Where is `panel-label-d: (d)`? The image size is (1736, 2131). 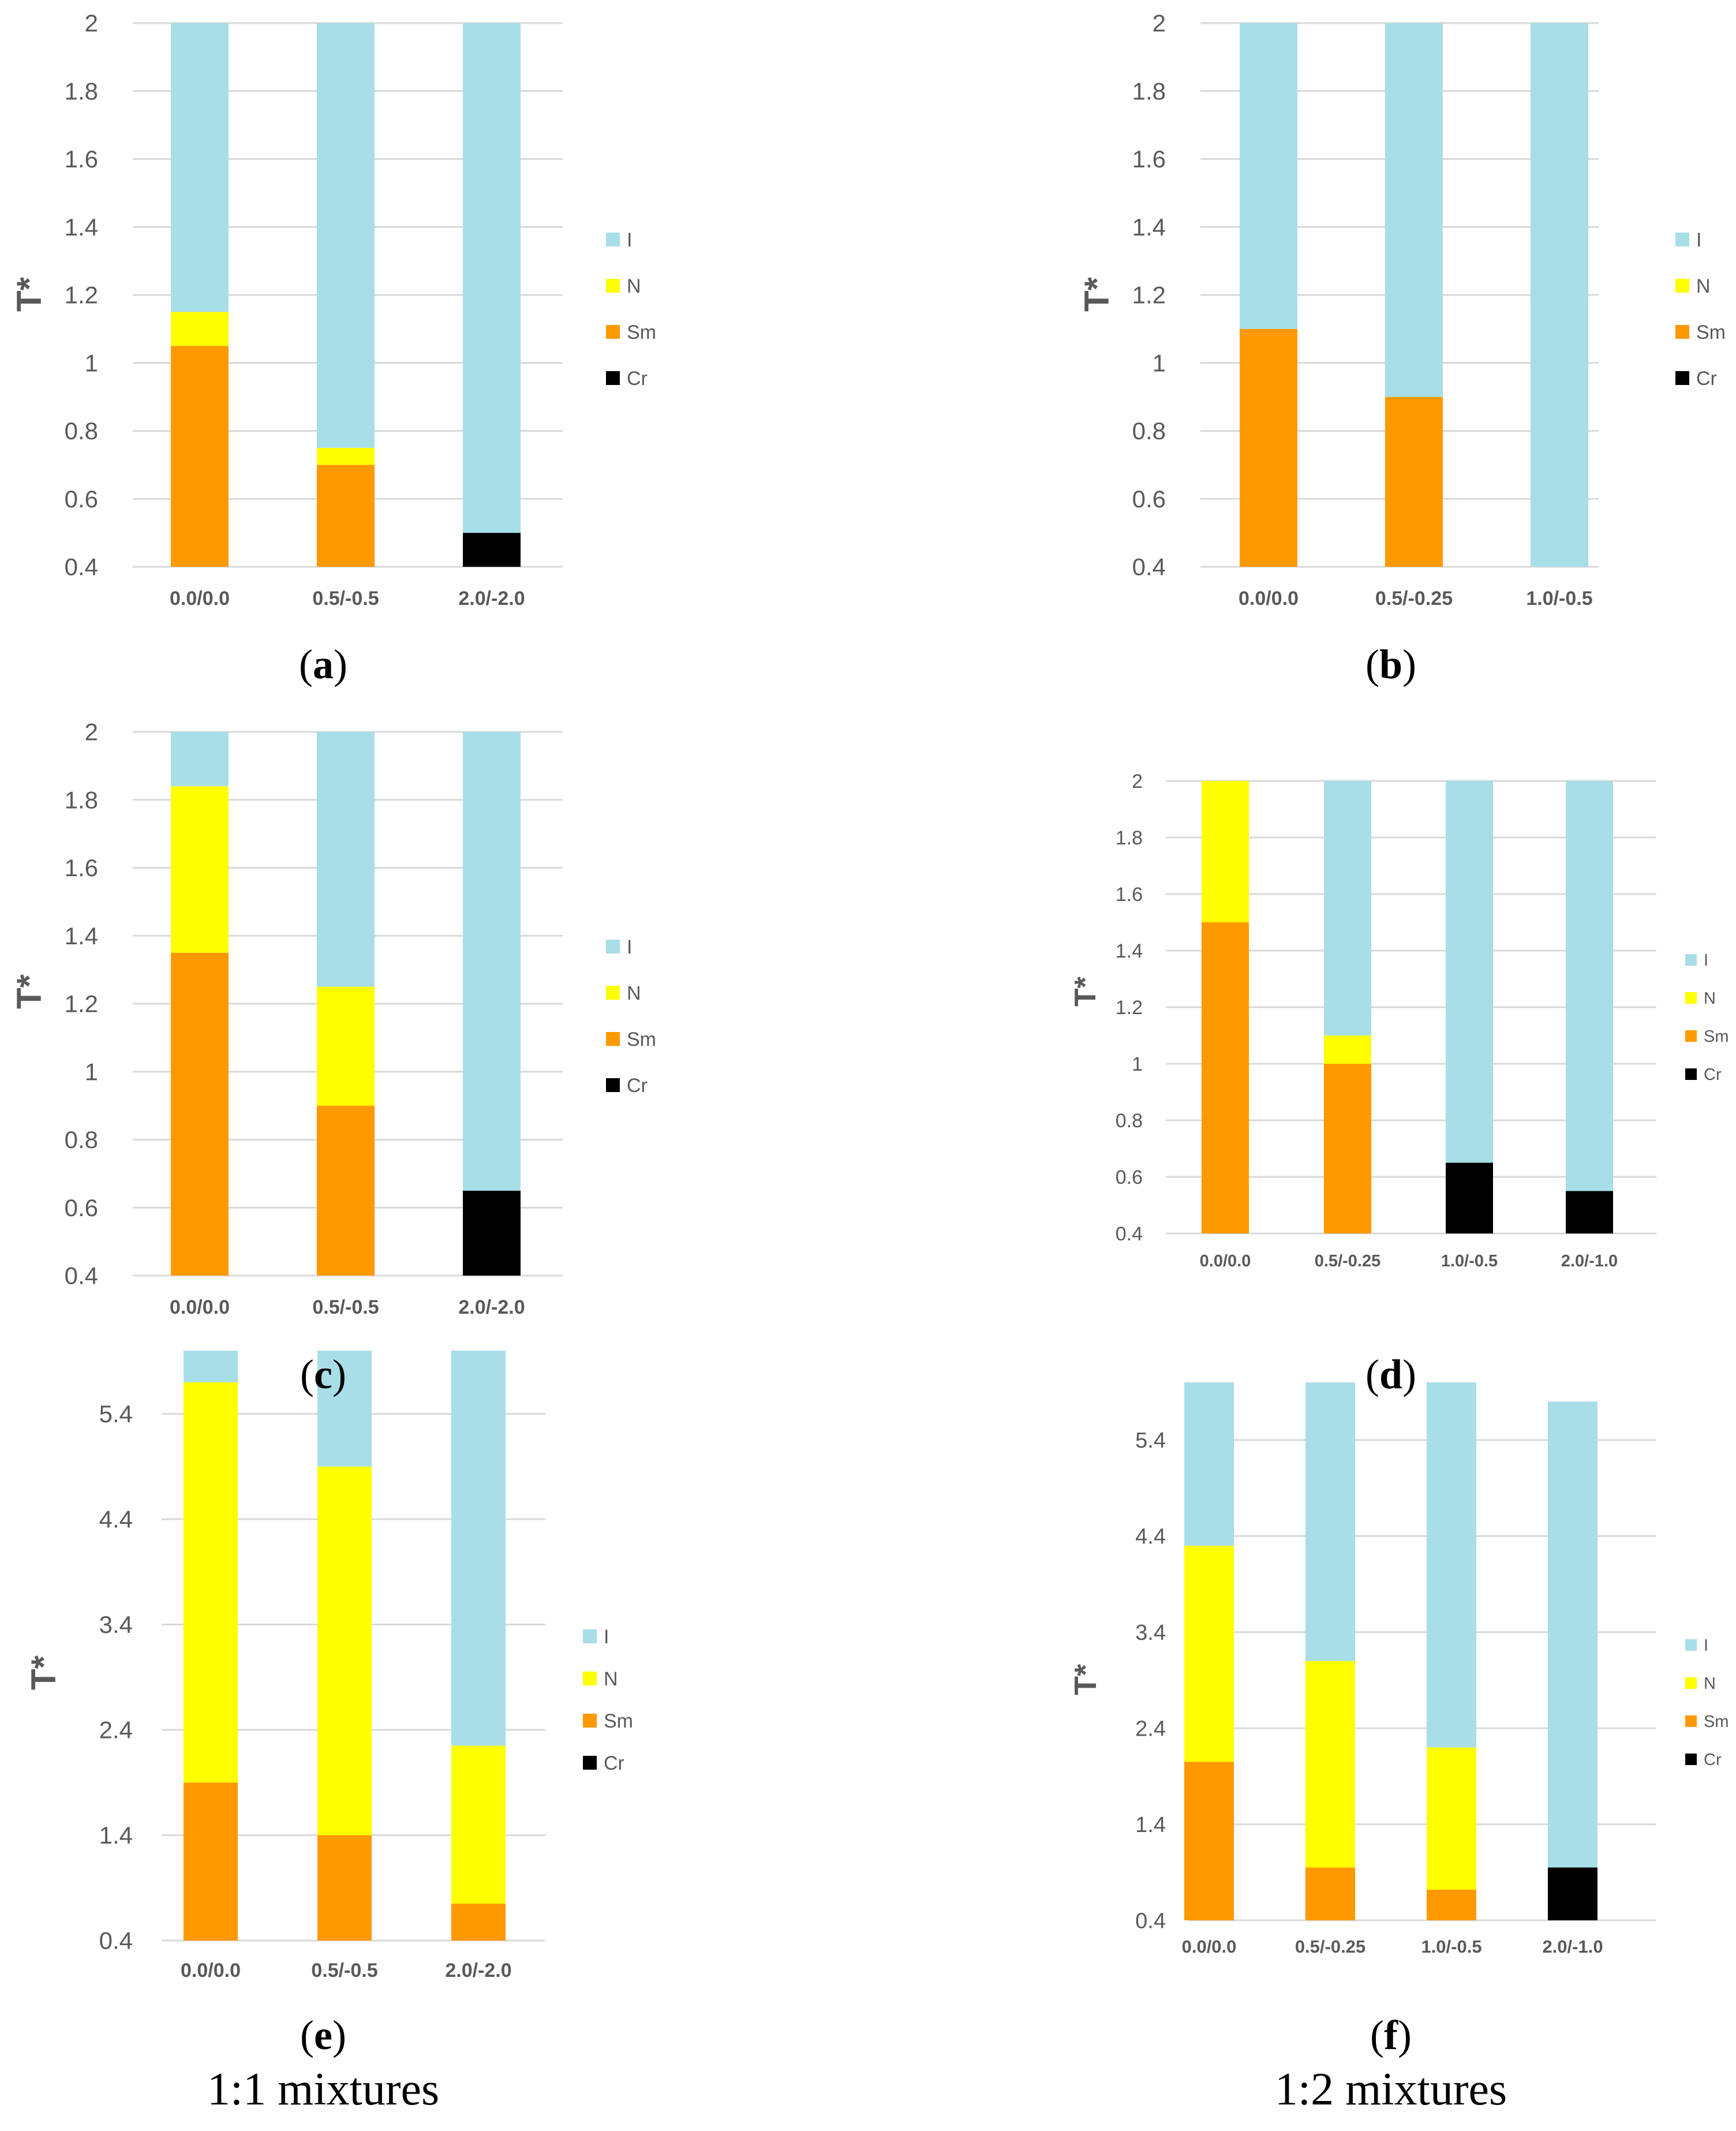
panel-label-d: (d) is located at coordinates (1390, 1374).